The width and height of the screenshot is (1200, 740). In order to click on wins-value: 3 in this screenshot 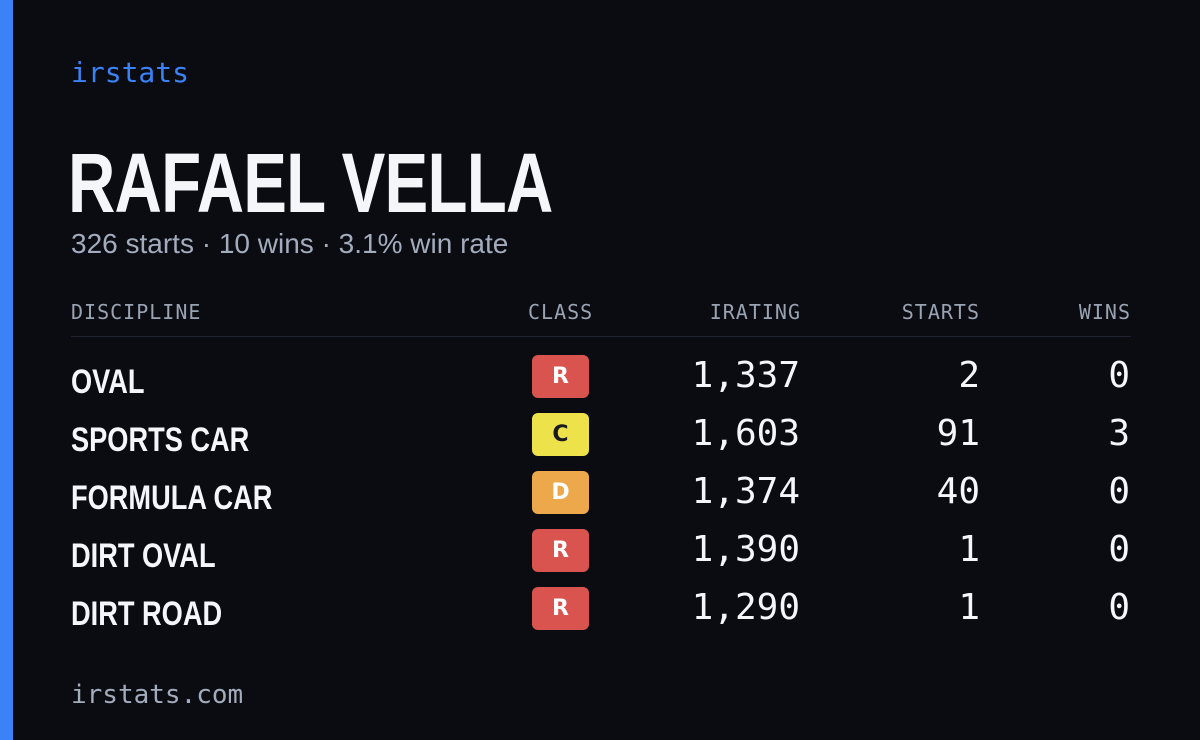, I will do `click(1119, 433)`.